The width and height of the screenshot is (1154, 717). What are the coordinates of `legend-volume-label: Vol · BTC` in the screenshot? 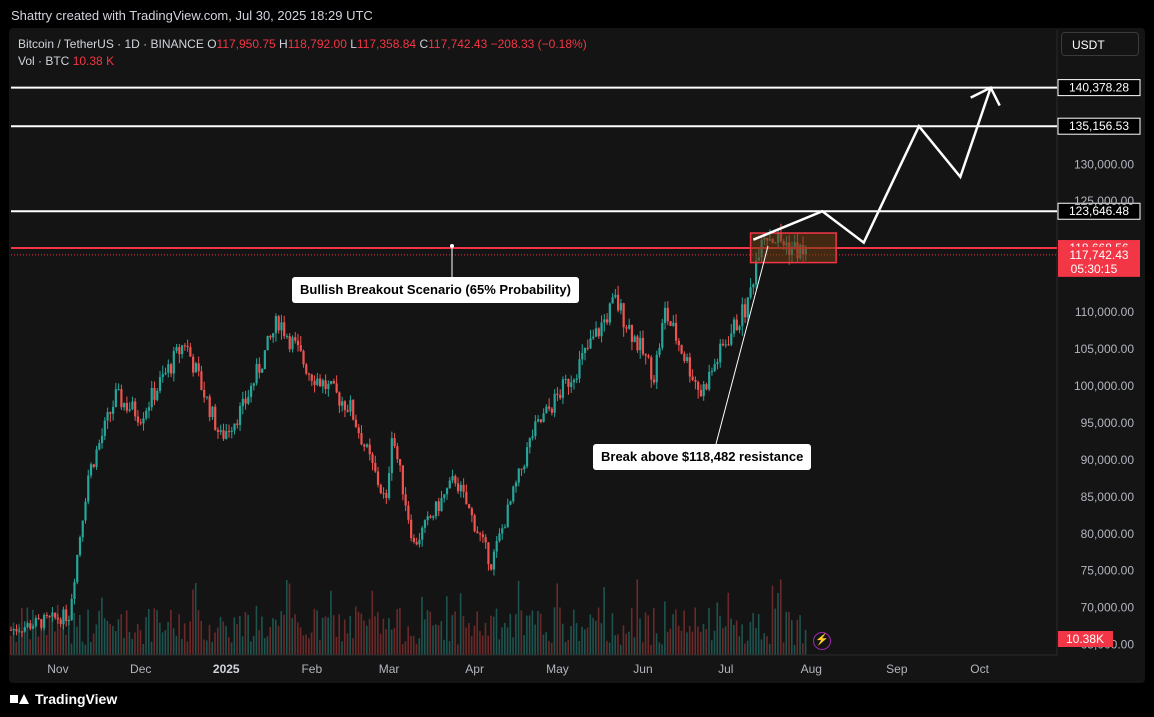 It's located at (44, 61).